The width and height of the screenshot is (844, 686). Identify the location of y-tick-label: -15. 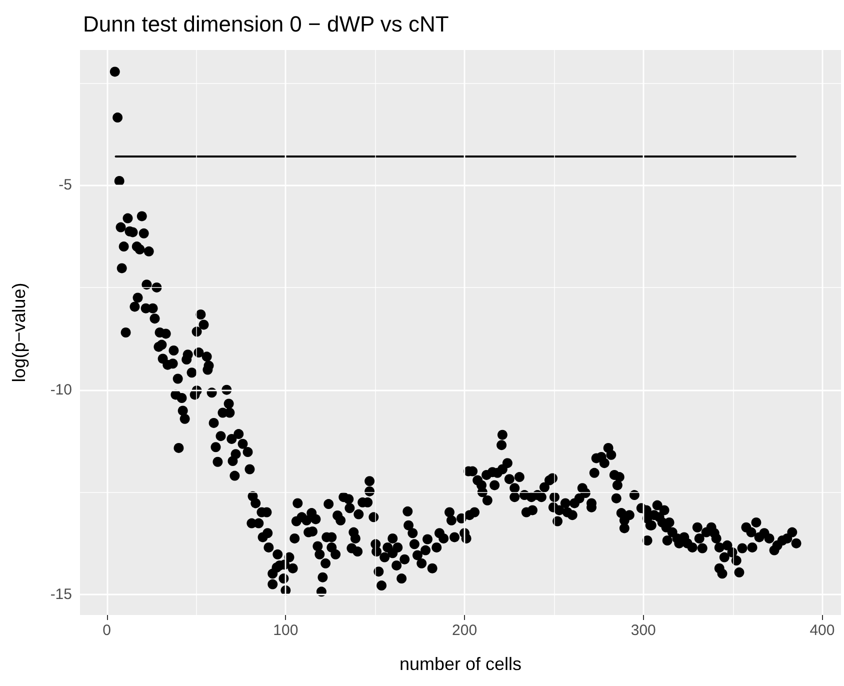
(61, 595).